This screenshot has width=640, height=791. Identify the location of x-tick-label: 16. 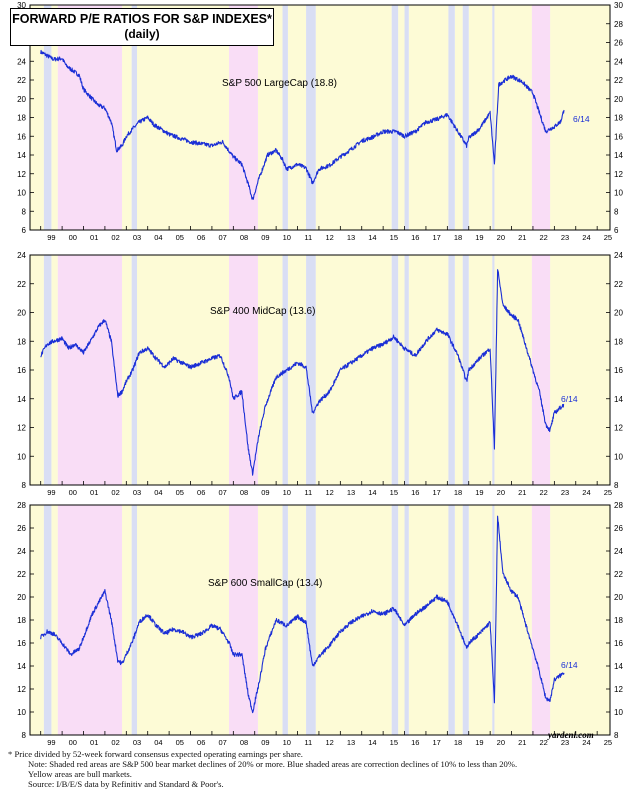
(415, 492).